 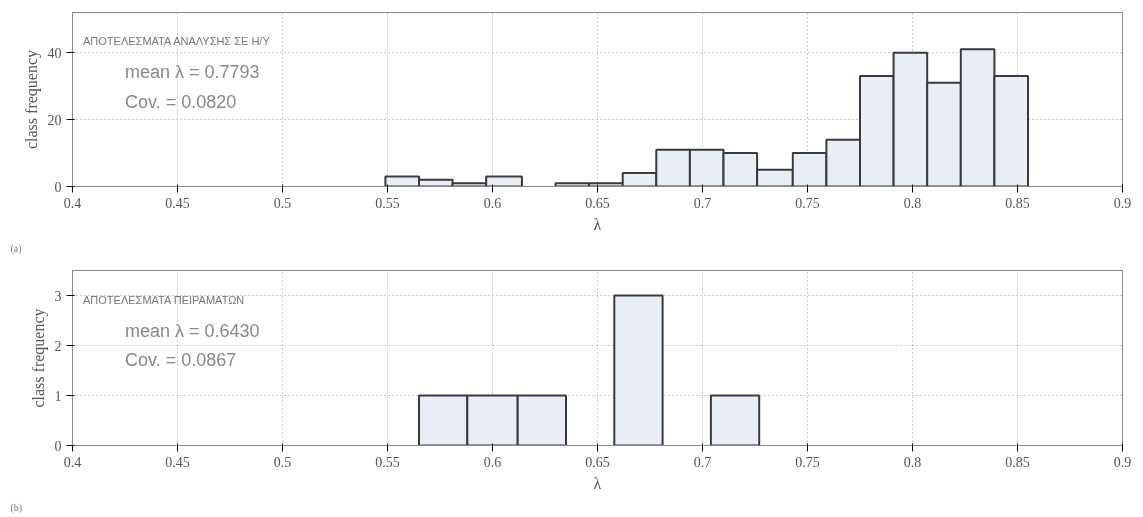 I want to click on annotation: Cov. = 0.0867, so click(x=181, y=360).